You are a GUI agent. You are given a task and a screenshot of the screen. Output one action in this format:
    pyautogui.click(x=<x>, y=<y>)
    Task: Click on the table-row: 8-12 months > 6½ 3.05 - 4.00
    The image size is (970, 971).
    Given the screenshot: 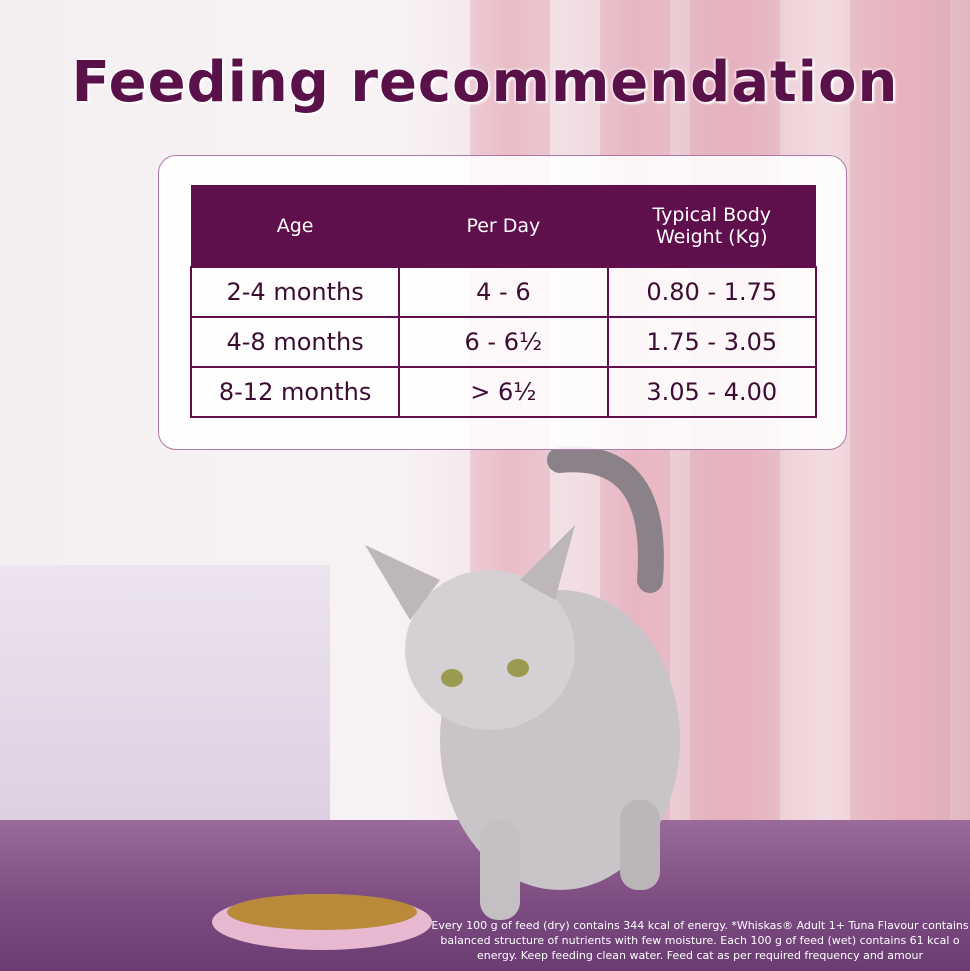 What is the action you would take?
    pyautogui.click(x=503, y=392)
    